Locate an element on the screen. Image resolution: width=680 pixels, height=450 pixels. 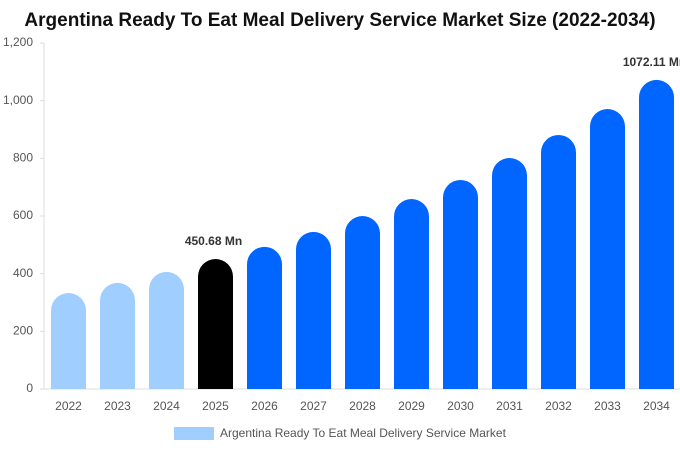
y-tick-label: 1,200 is located at coordinates (18, 42).